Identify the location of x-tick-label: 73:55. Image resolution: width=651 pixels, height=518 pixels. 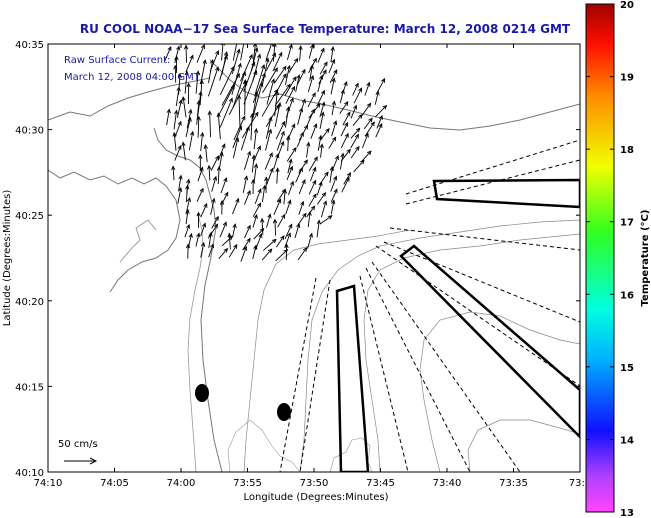
(247, 483).